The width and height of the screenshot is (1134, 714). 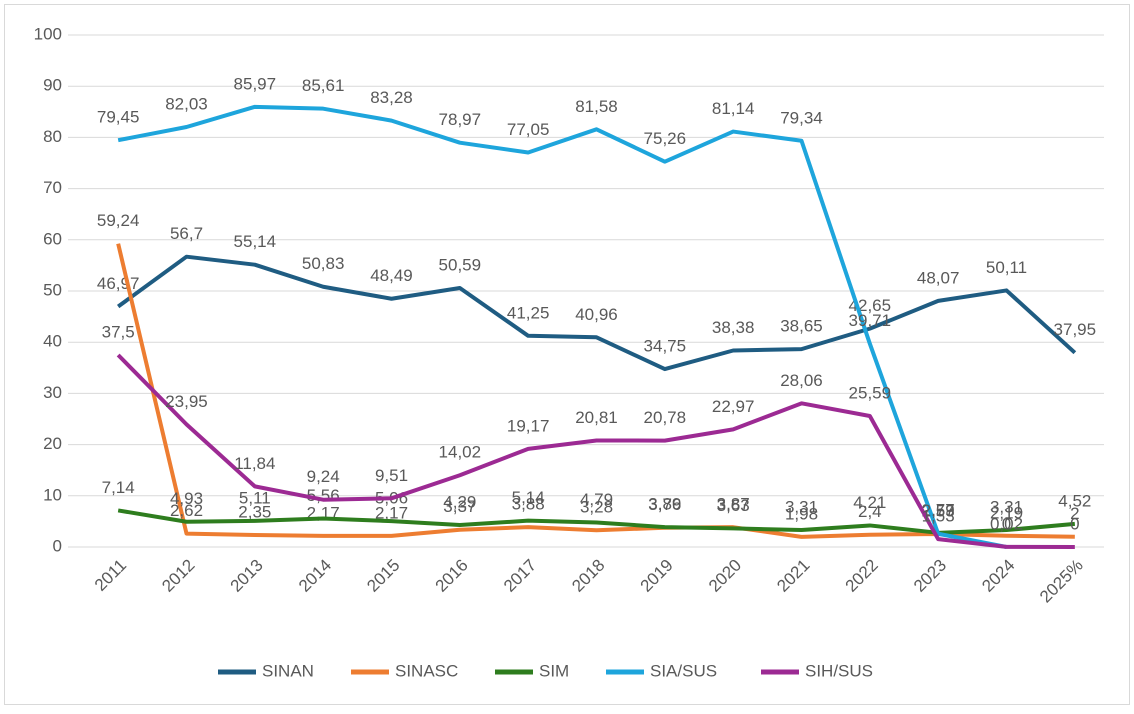 What do you see at coordinates (254, 511) in the screenshot?
I see `data-label: 2,35` at bounding box center [254, 511].